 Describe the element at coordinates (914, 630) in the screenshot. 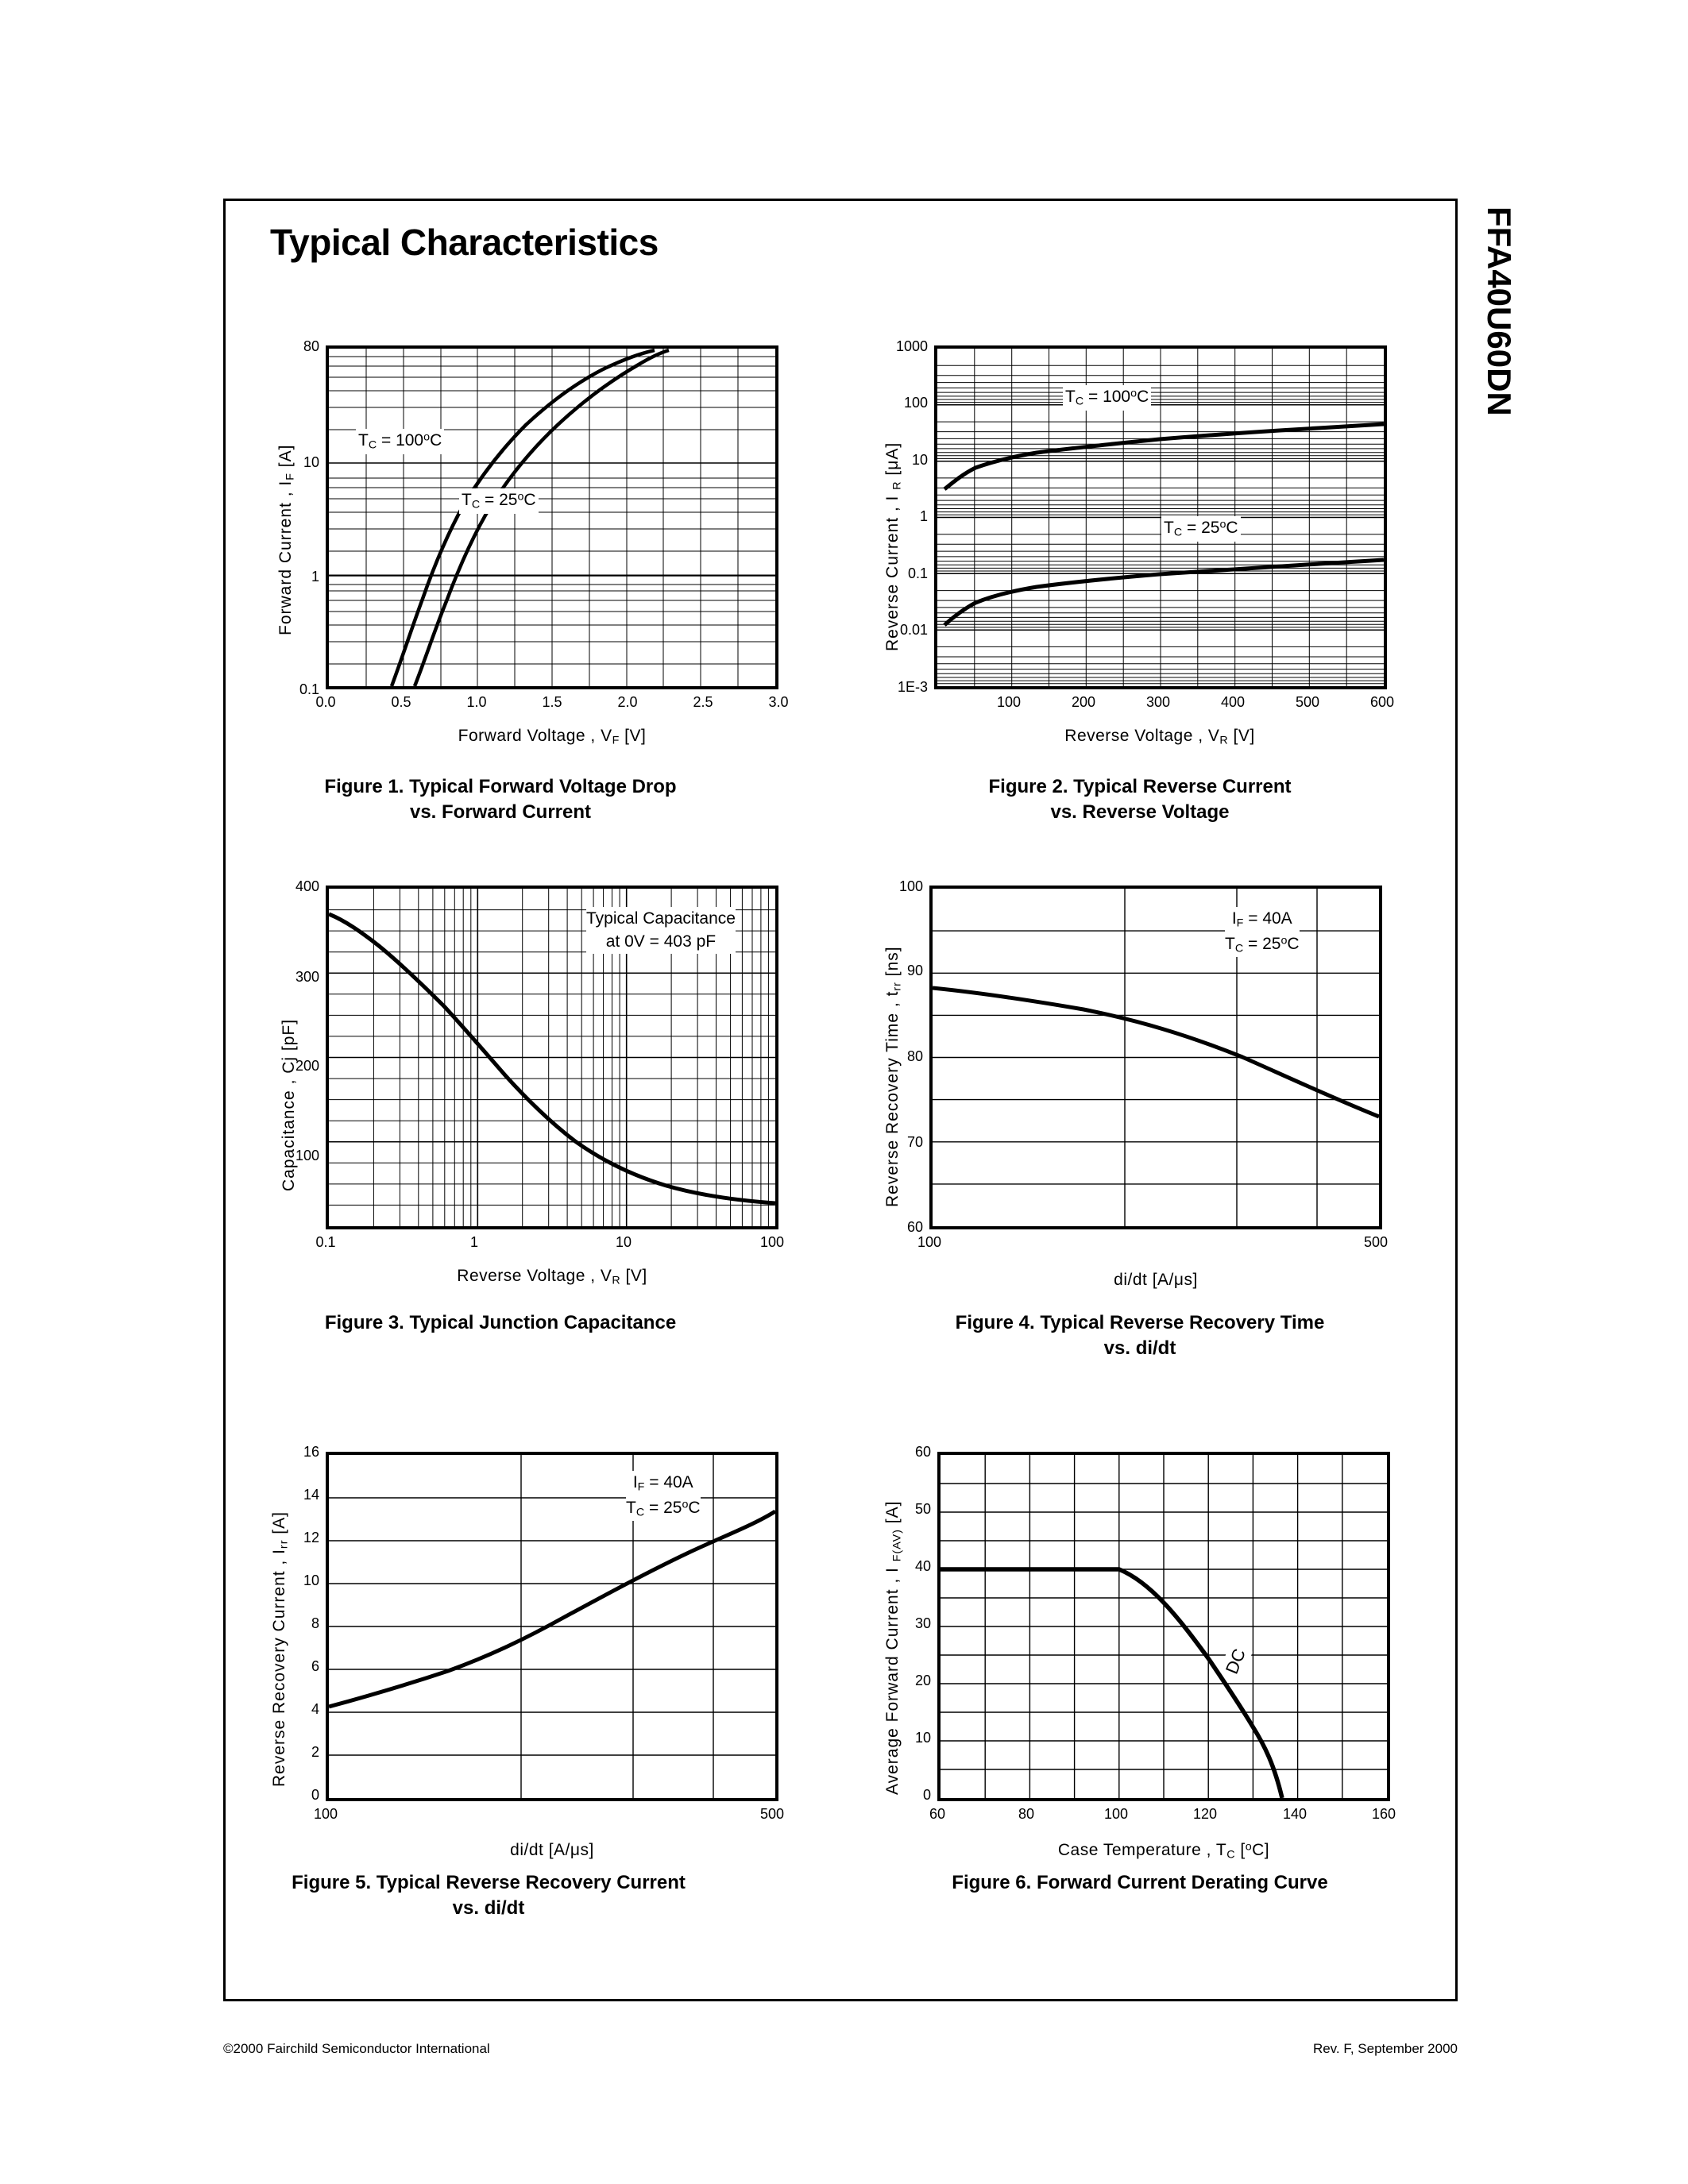

I see `figure-2-ytick-0.01: 0.01` at that location.